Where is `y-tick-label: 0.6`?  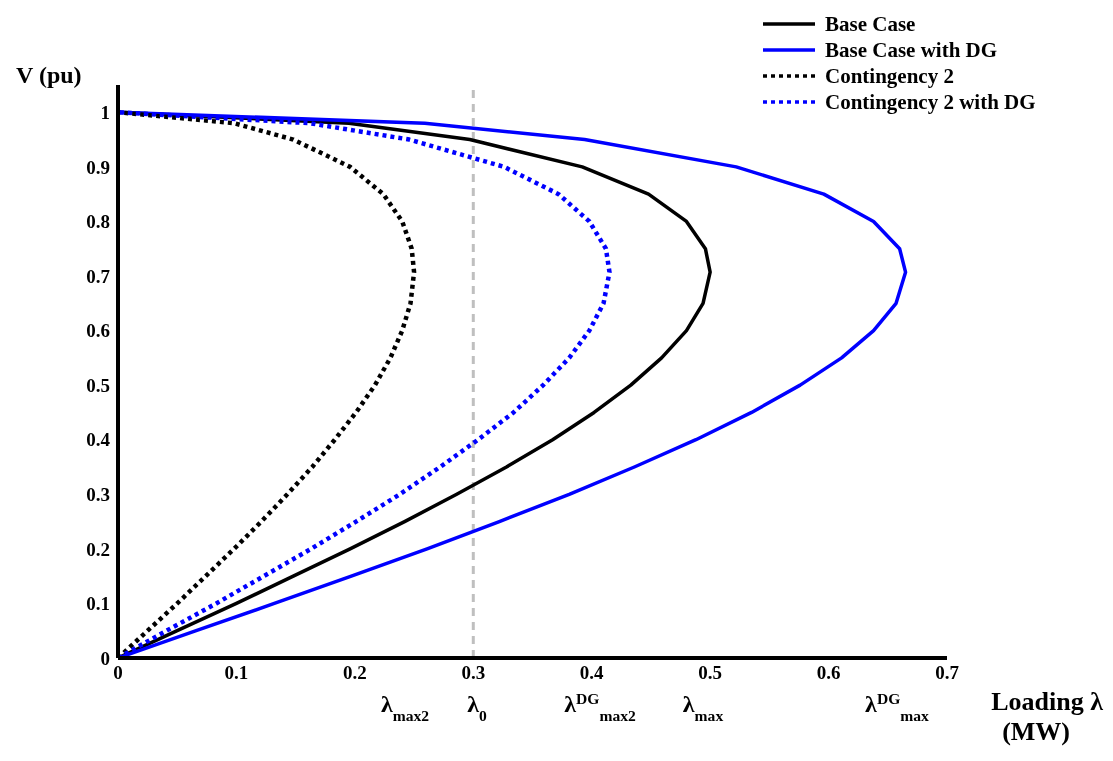
y-tick-label: 0.6 is located at coordinates (98, 331).